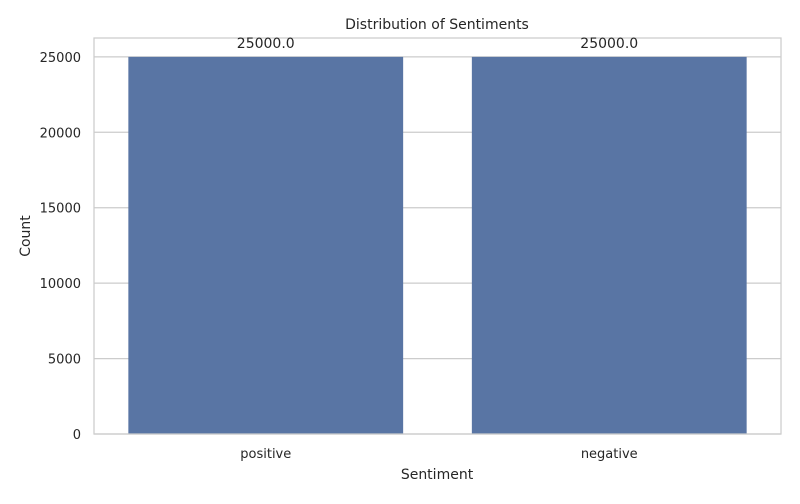  What do you see at coordinates (60, 284) in the screenshot?
I see `y-tick-label: 10000` at bounding box center [60, 284].